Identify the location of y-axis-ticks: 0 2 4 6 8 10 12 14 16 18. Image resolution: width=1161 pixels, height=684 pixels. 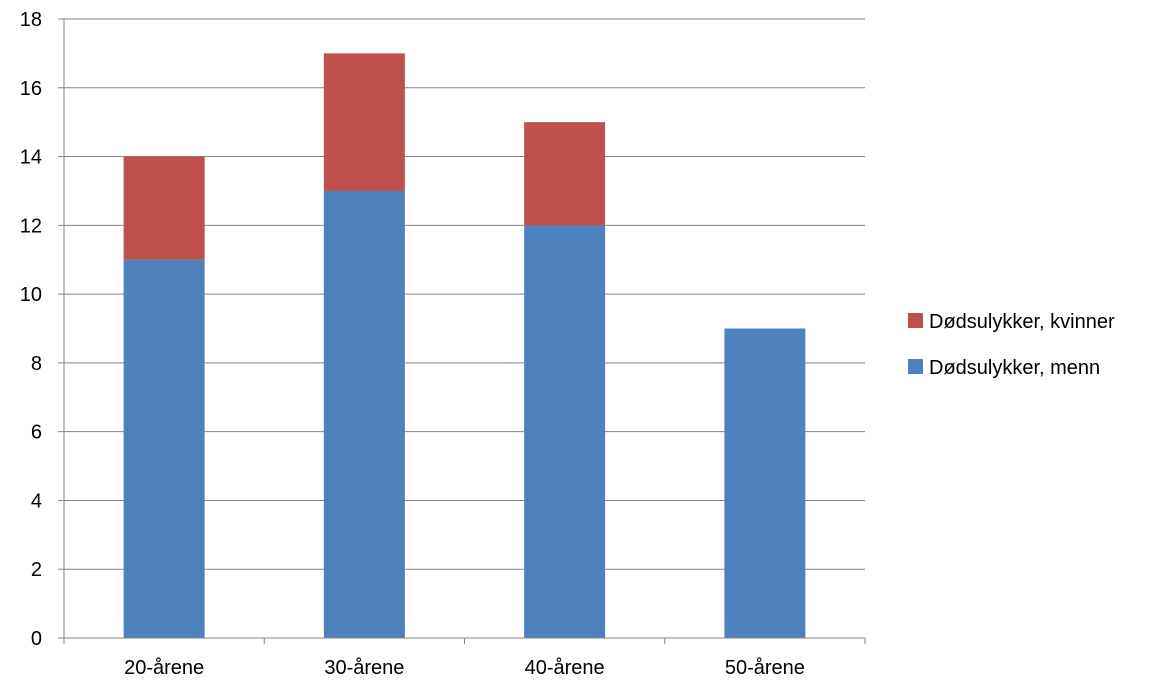
(42, 329).